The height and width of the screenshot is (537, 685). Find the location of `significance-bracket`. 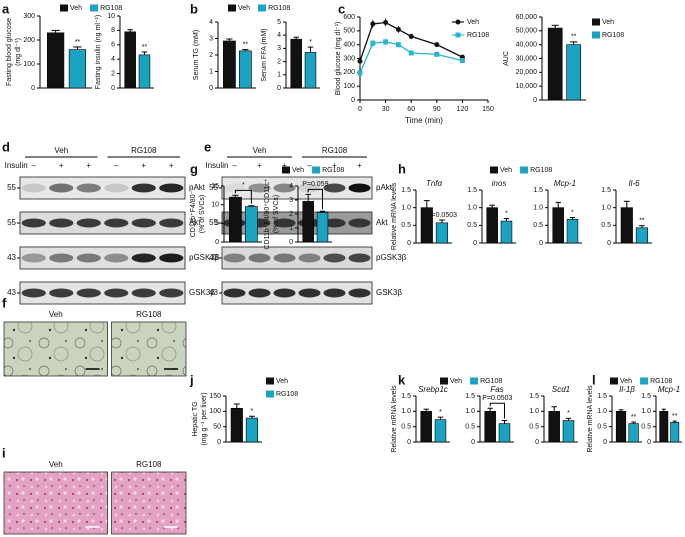

significance-bracket is located at coordinates (315, 199).